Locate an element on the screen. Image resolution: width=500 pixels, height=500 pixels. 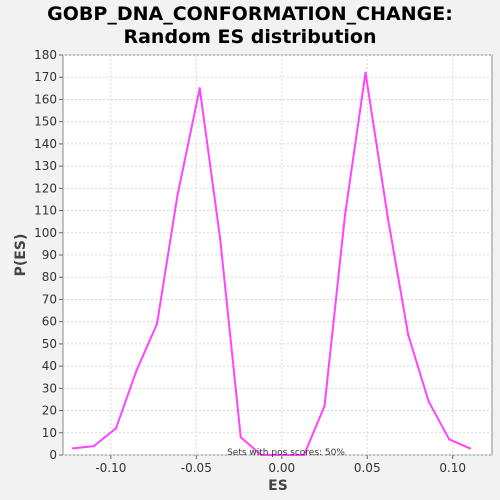
chart-title-line1: GOBP_DNA_CONFORMATION_CHANGE: is located at coordinates (250, 14).